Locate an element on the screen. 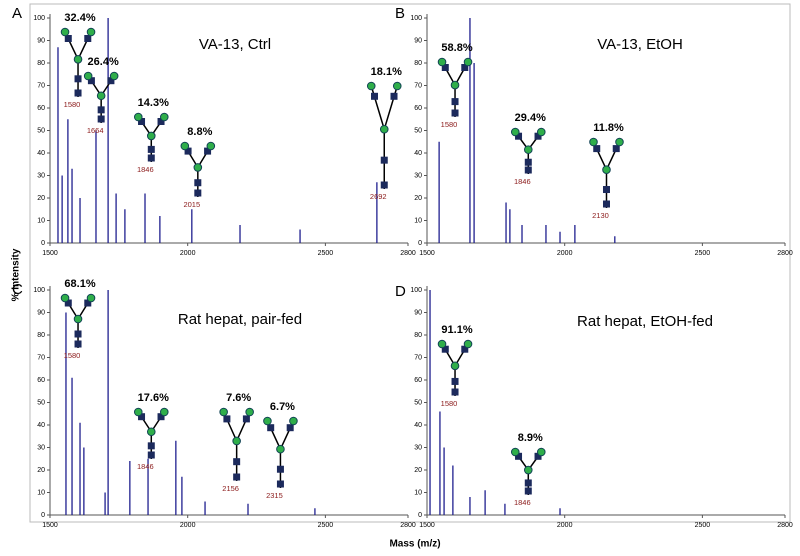 The height and width of the screenshot is (556, 800). glycan-percent: 26.4% is located at coordinates (103, 62).